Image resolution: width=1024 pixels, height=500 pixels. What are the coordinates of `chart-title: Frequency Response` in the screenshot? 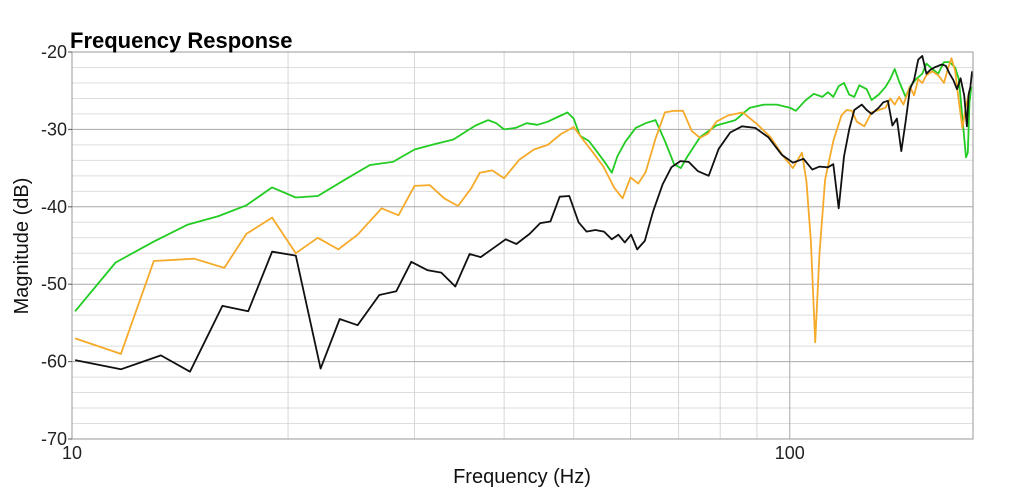 It's located at (181, 40).